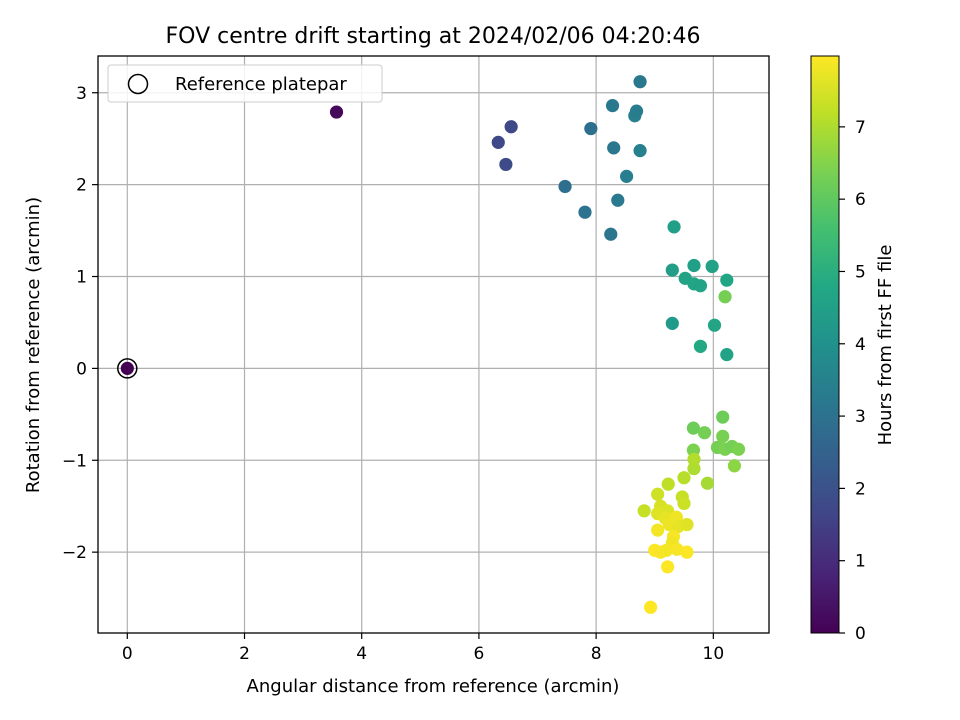 The width and height of the screenshot is (960, 720). What do you see at coordinates (860, 272) in the screenshot?
I see `colorbar-tick-label: 5` at bounding box center [860, 272].